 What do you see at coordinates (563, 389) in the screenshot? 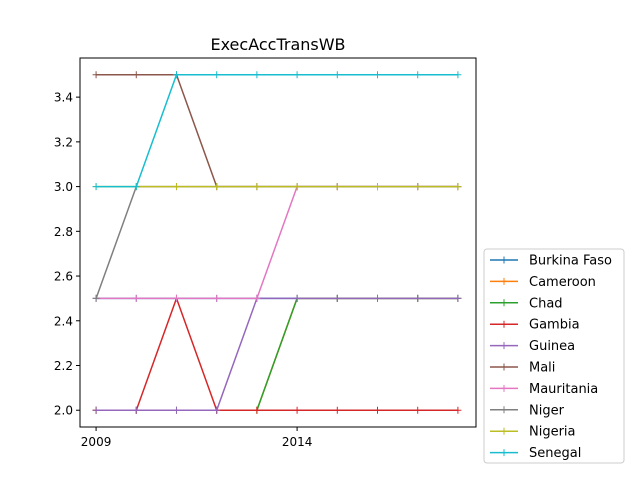
I see `legend-label: Mauritania` at bounding box center [563, 389].